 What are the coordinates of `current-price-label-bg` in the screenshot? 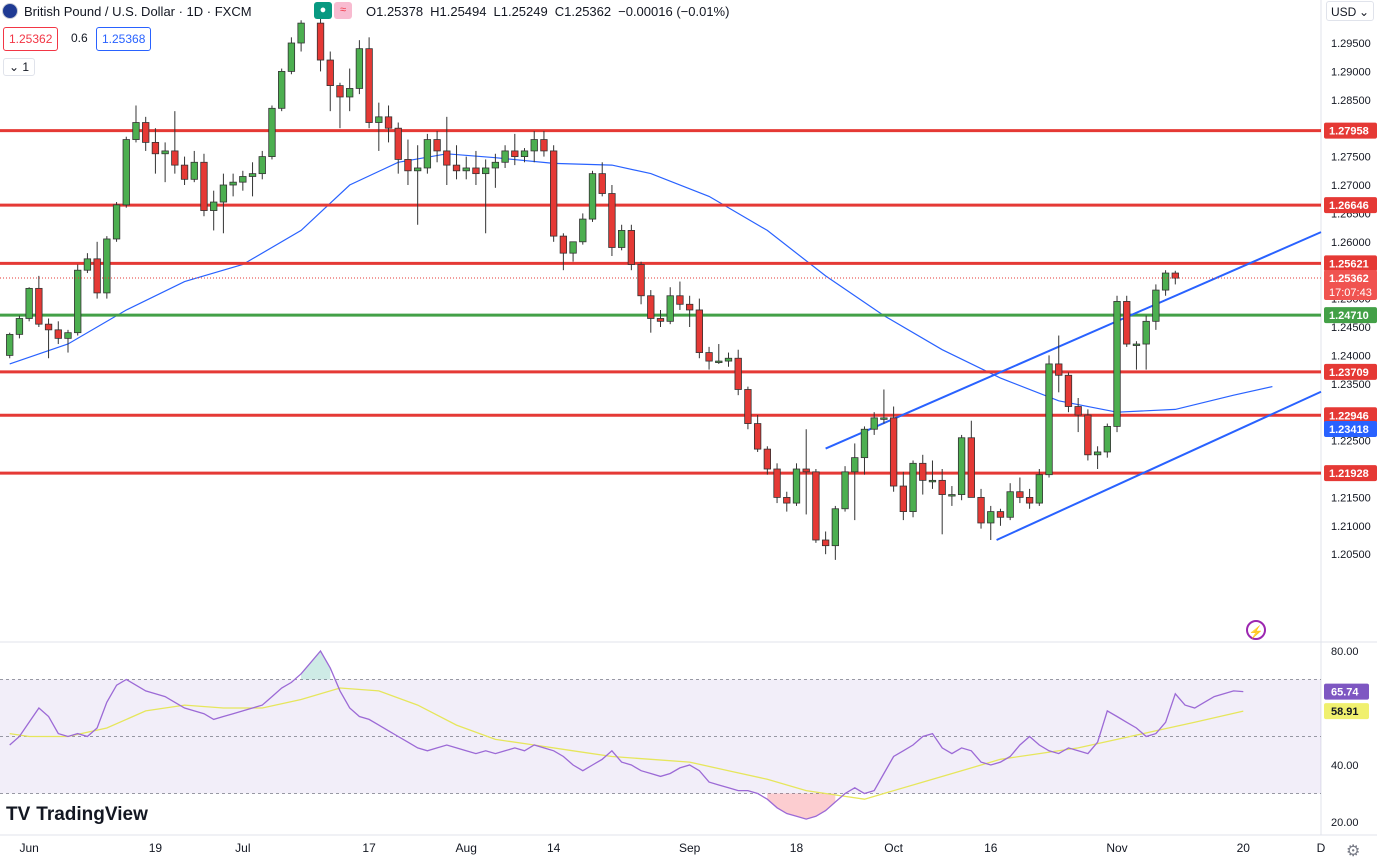 It's located at (1350, 285).